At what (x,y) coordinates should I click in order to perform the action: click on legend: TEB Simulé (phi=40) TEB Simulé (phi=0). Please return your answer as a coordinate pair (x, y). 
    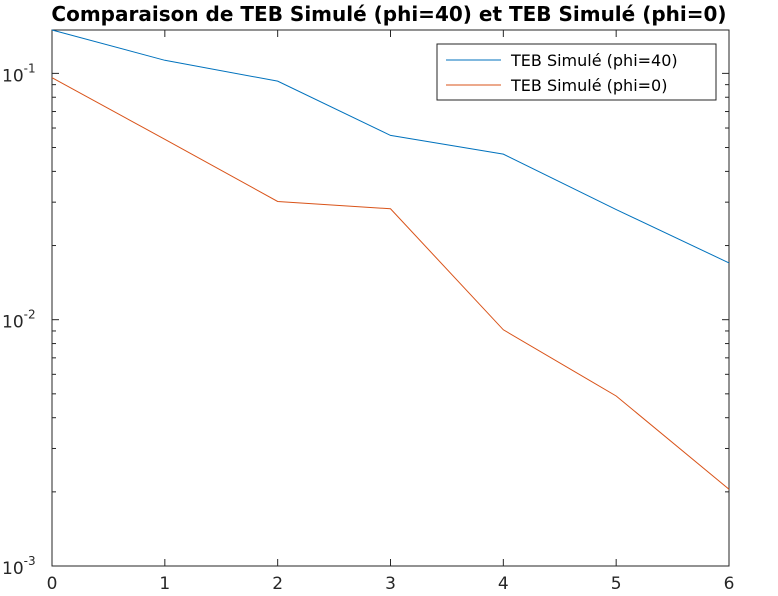
    Looking at the image, I should click on (576, 72).